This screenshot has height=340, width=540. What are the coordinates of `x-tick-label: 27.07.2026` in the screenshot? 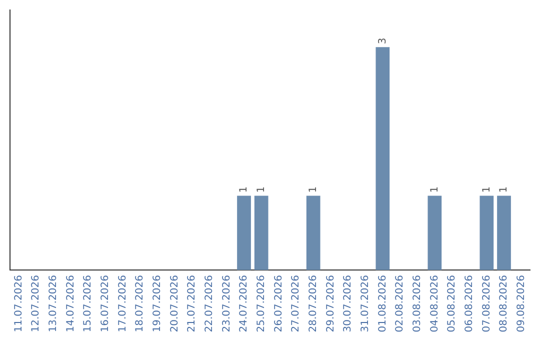 It's located at (296, 303).